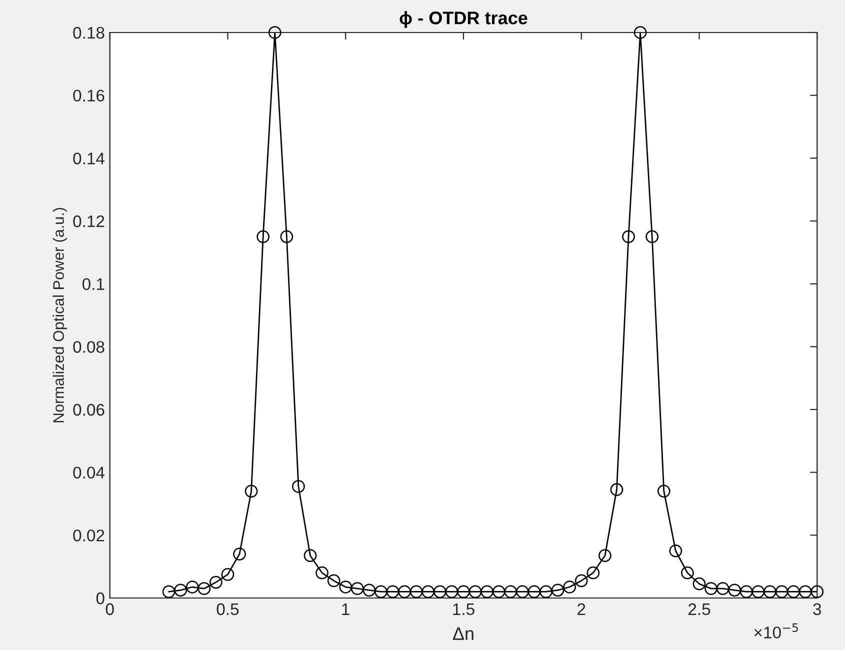  What do you see at coordinates (699, 609) in the screenshot?
I see `x-tick-label: 2.5` at bounding box center [699, 609].